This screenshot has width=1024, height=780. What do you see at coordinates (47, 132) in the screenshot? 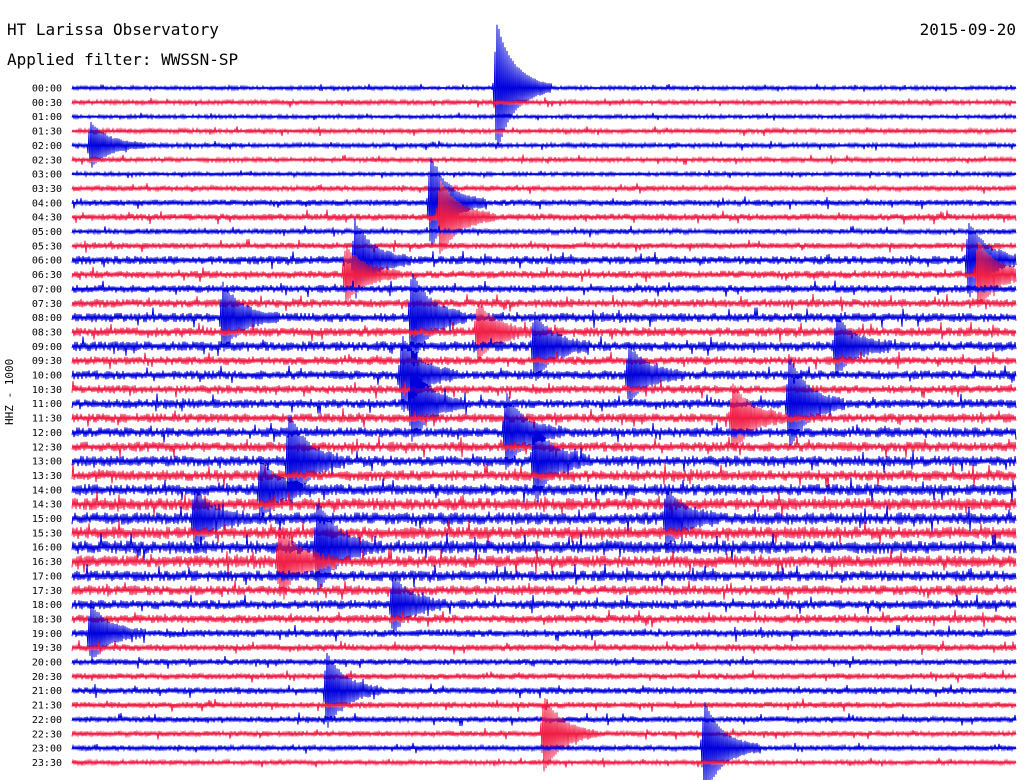
I see `time-tick-label: 01:30` at bounding box center [47, 132].